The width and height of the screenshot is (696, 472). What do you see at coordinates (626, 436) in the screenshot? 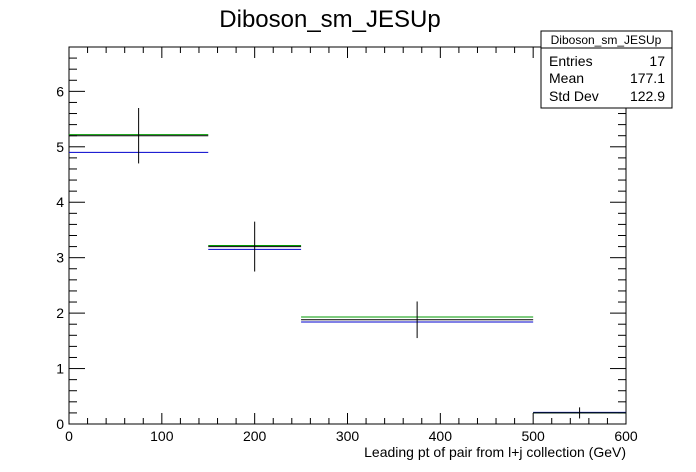
I see `x-tick-label: 600` at bounding box center [626, 436].